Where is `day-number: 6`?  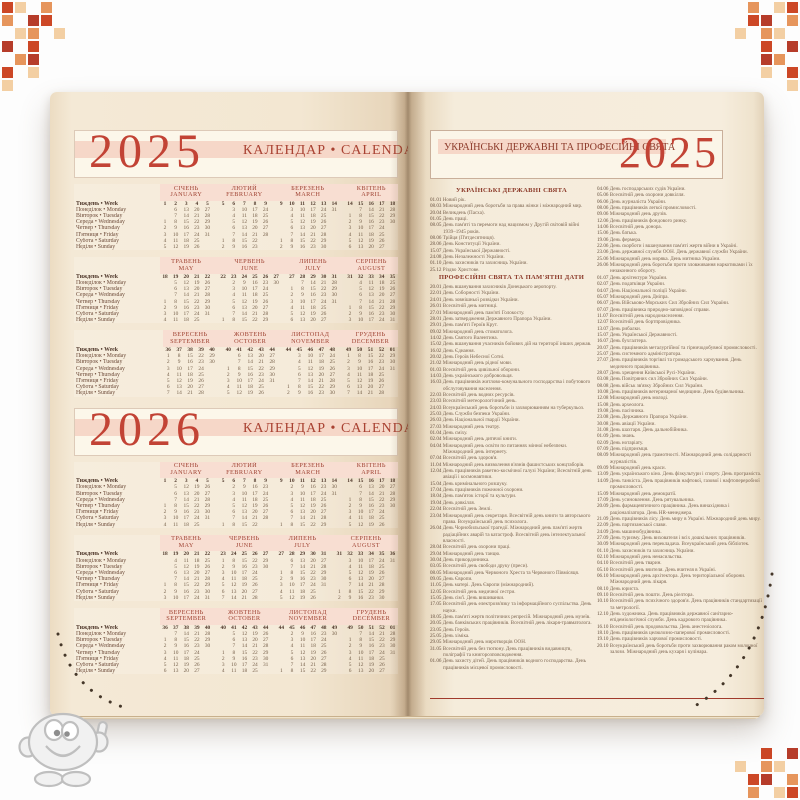
day-number: 6 is located at coordinates (234, 640).